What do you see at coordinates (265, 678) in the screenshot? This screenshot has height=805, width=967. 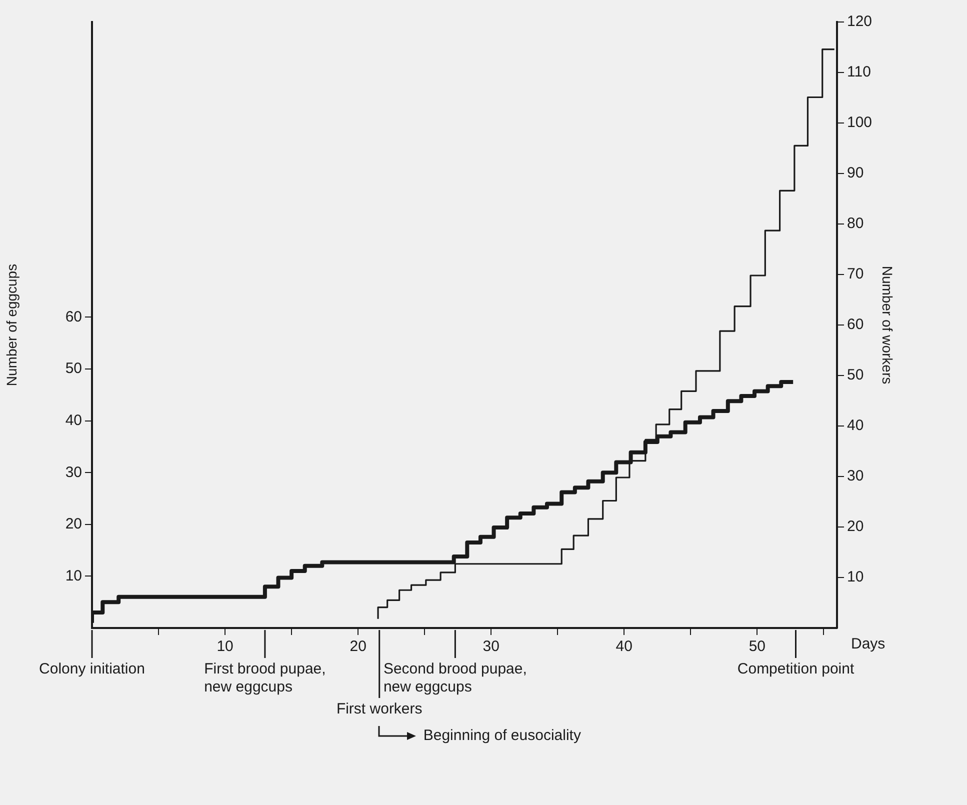 I see `ref-line-label: First brood pupae, new eggcups` at bounding box center [265, 678].